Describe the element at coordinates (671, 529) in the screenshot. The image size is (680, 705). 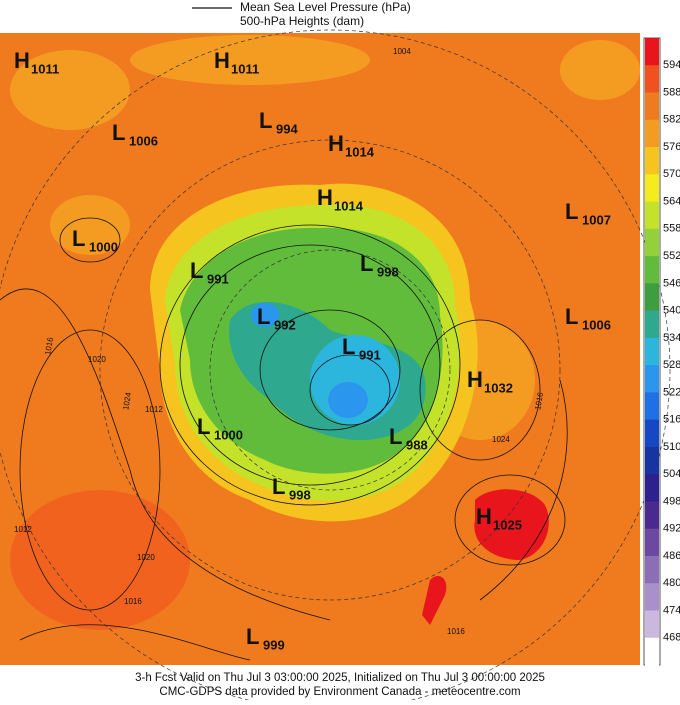
I see `colorbar-label: 492` at that location.